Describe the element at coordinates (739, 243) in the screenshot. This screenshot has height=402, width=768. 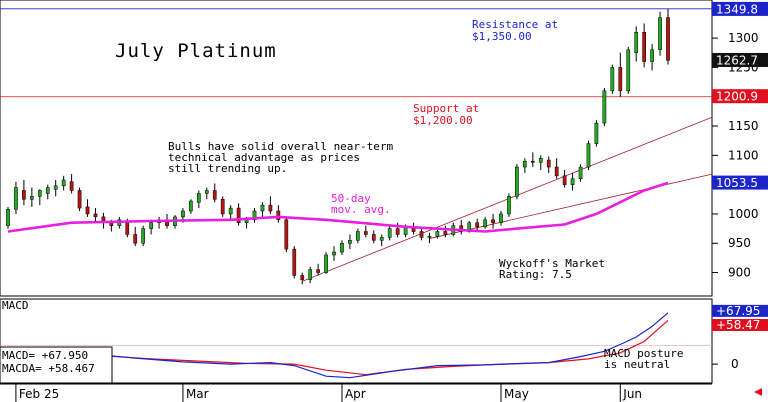
I see `y-tick-label: 950` at that location.